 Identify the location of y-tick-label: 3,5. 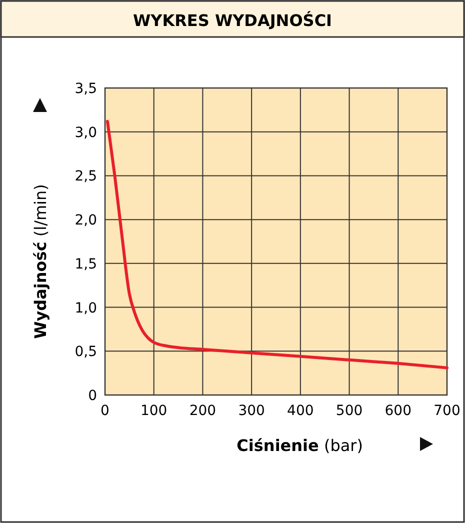
(85, 89).